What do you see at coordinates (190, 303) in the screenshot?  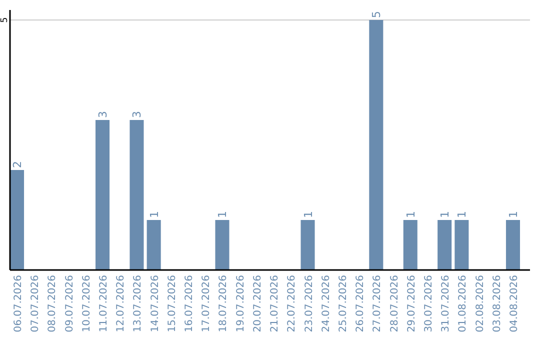 I see `x-tick-label: 16.07.2026` at bounding box center [190, 303].